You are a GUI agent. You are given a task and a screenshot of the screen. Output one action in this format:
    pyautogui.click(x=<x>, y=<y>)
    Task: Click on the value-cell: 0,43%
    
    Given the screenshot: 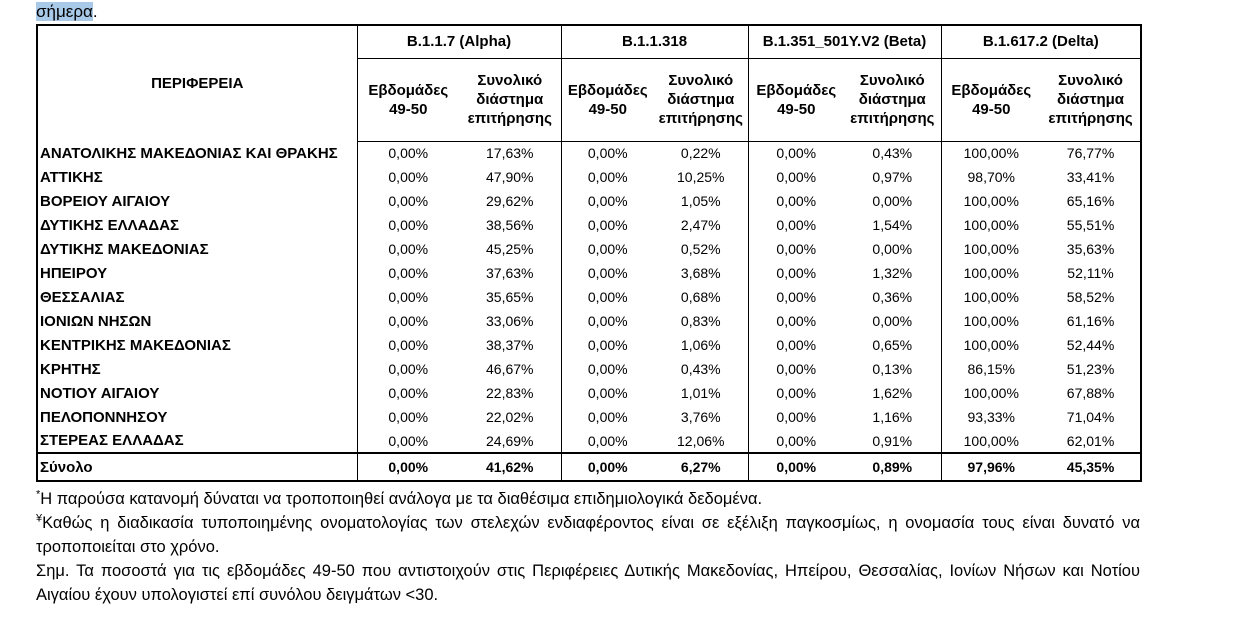 What is the action you would take?
    pyautogui.click(x=700, y=369)
    